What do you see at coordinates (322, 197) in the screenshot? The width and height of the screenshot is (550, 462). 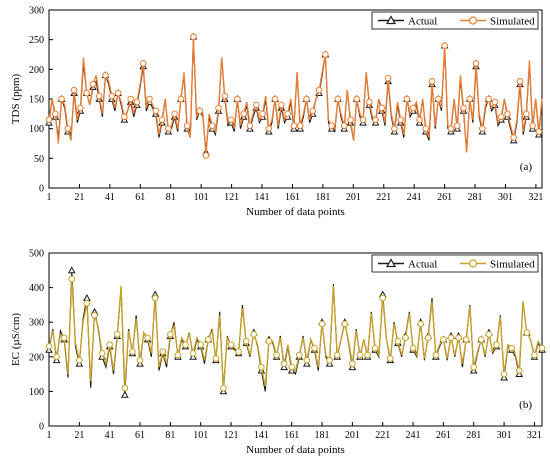 I see `x-tick-label: 181` at bounding box center [322, 197].